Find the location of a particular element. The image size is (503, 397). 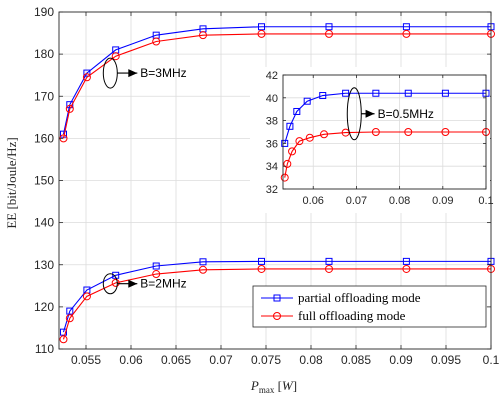

main-xtick-label: 0.065 is located at coordinates (176, 360).